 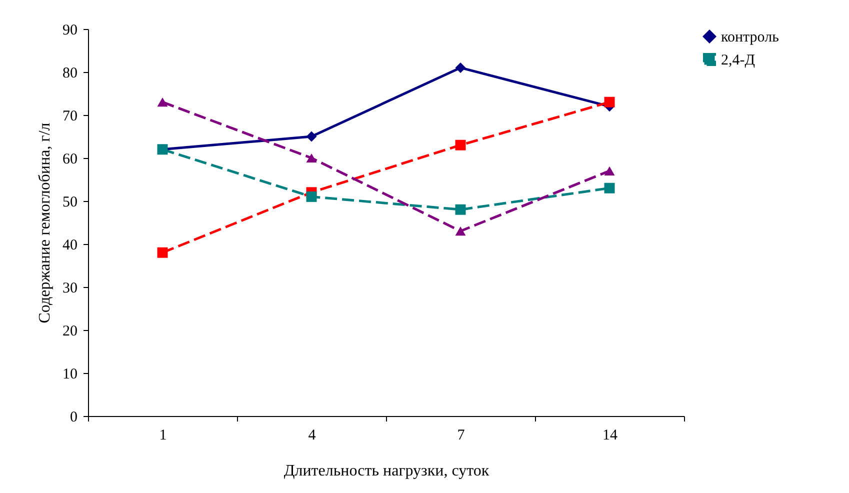 What do you see at coordinates (45, 223) in the screenshot?
I see `y-axis-title: Содержание гемоглобина, г/л` at bounding box center [45, 223].